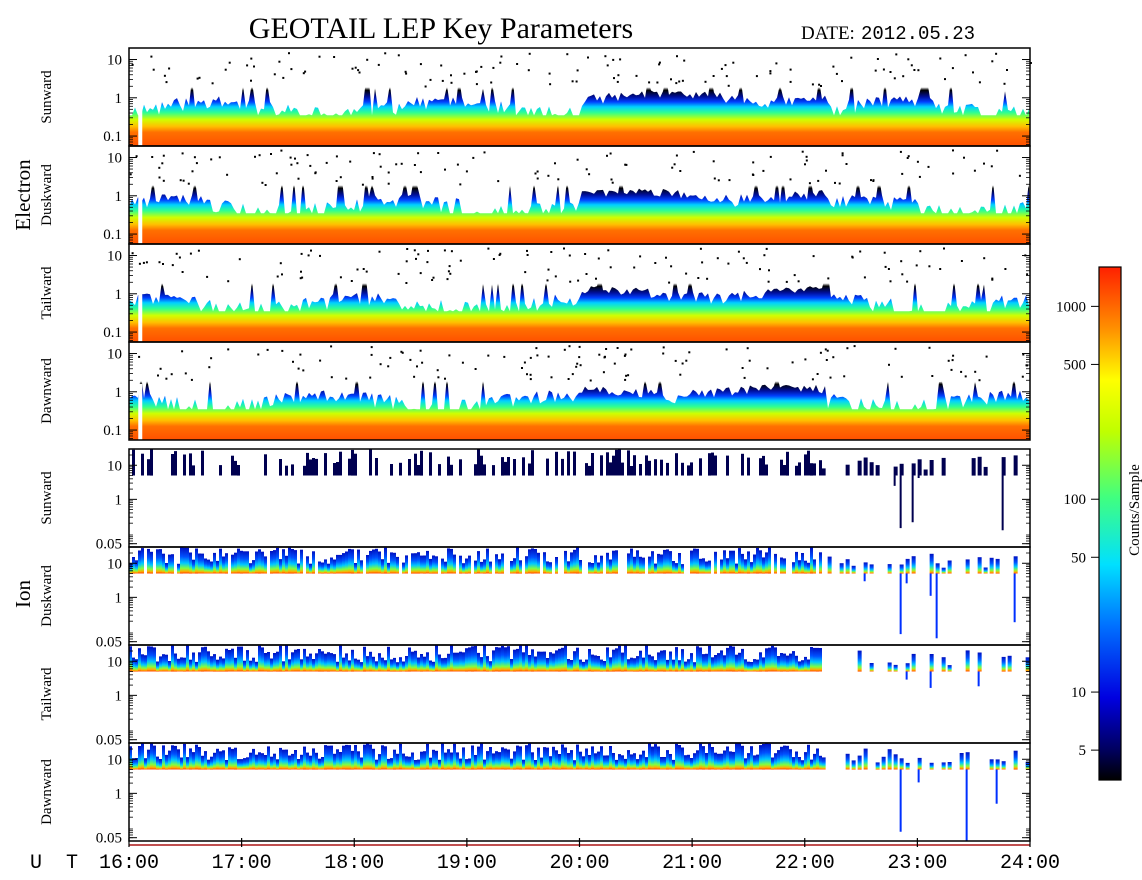 Image resolution: width=1142 pixels, height=880 pixels. Describe the element at coordinates (535, 97) in the screenshot. I see `electron-sunward-panel: 10 1 0.1 Sunward` at that location.